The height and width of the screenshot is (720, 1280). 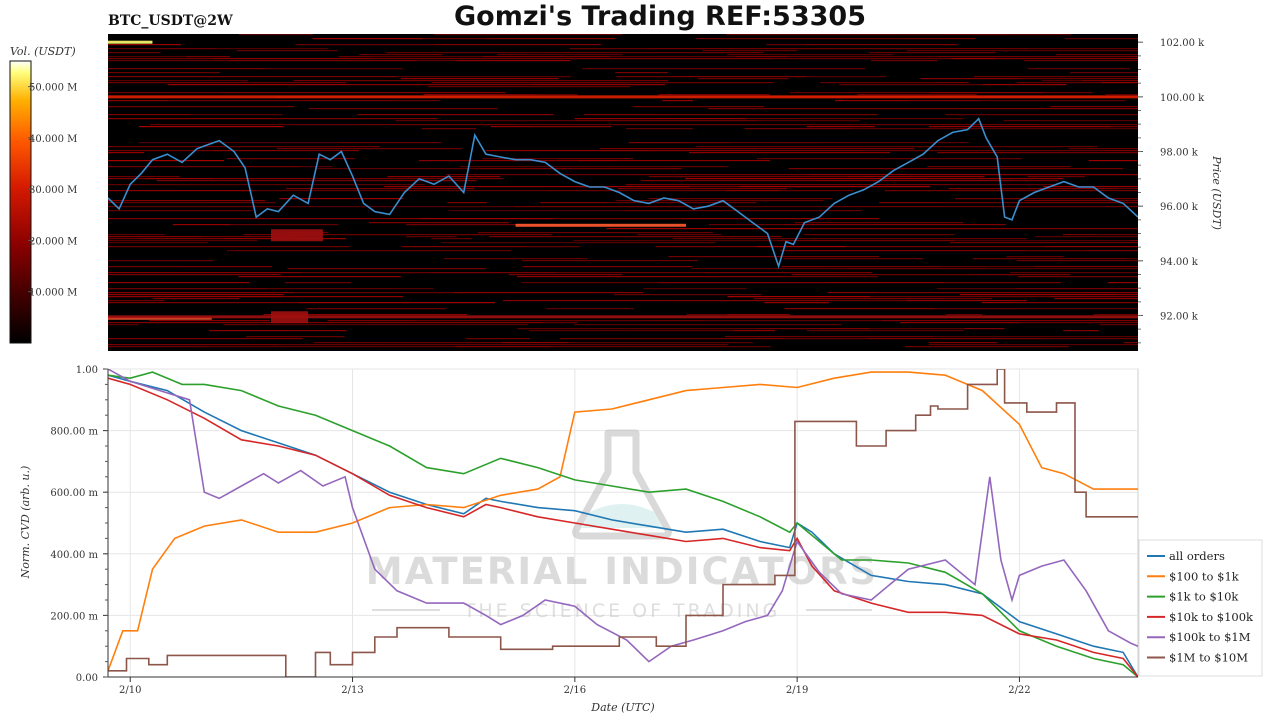 What do you see at coordinates (1182, 43) in the screenshot?
I see `price-tick-label-5: 102.00 k` at bounding box center [1182, 43].